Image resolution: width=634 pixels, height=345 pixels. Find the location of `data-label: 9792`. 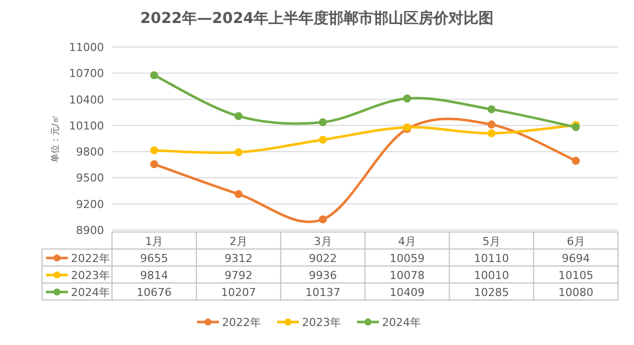

data-label: 9792 is located at coordinates (238, 275).